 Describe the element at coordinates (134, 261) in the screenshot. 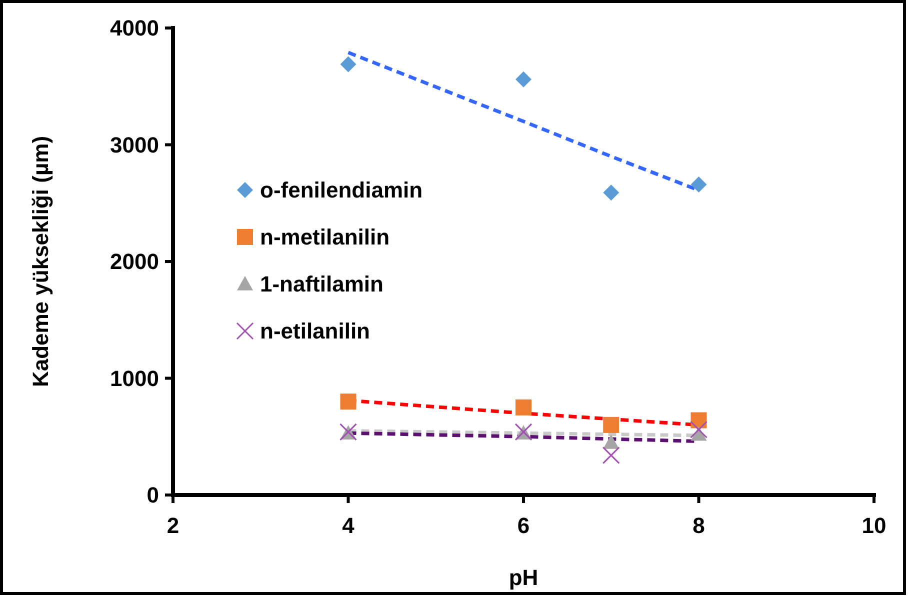

I see `y-tick-label: 2000` at that location.